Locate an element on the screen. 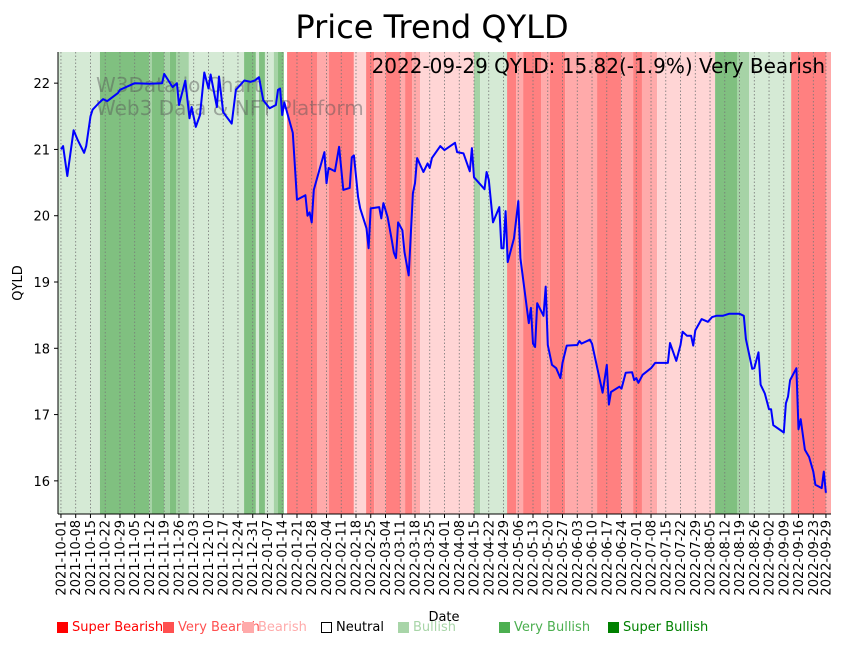  y-tick-label: 16 is located at coordinates (41, 482).